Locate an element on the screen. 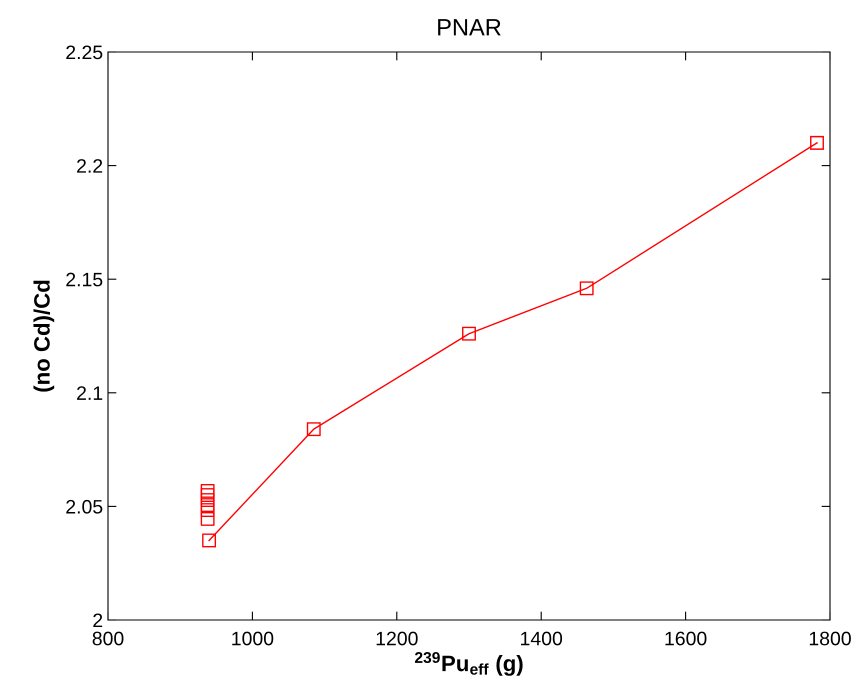 Image resolution: width=854 pixels, height=698 pixels. x-tick-label: 1400 is located at coordinates (541, 639).